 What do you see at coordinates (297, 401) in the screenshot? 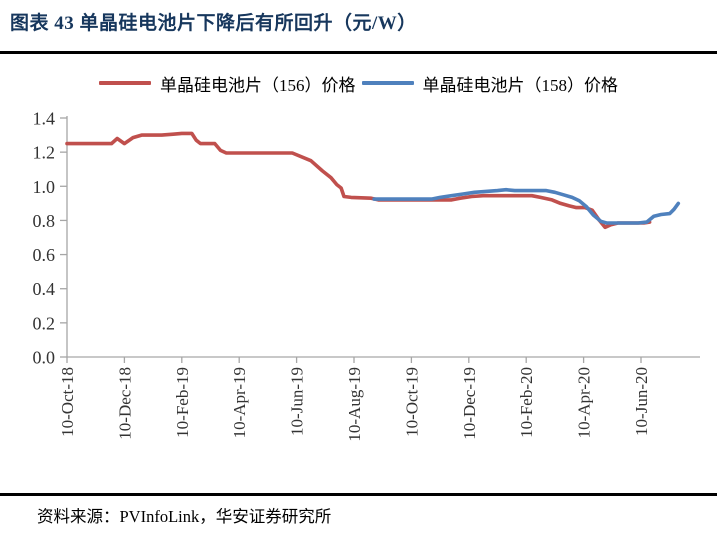
I see `x-tick-label: 10-Jun-19` at bounding box center [297, 401].